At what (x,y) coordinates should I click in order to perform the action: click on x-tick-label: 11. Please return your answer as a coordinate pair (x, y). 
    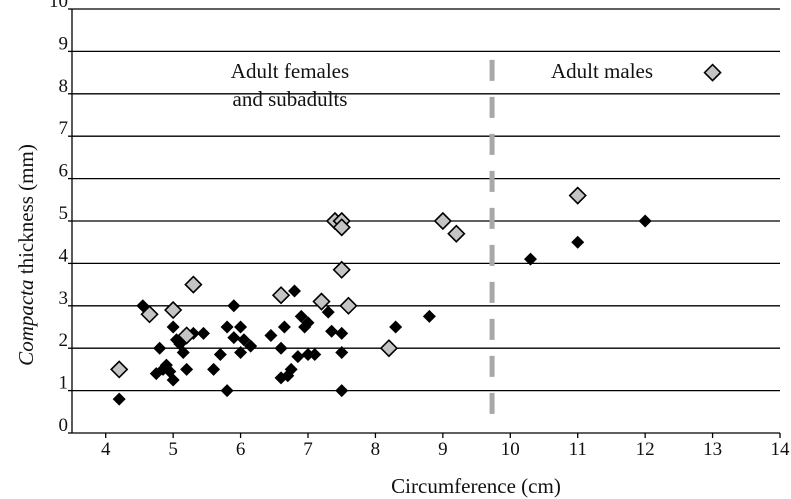
    Looking at the image, I should click on (578, 449).